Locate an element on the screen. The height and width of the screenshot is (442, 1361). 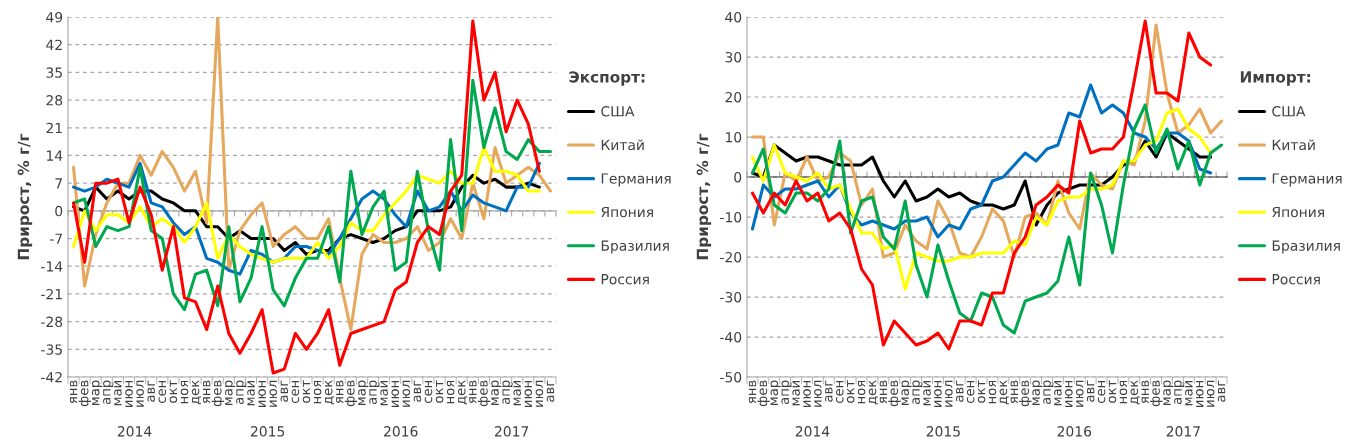
legend-title: Экспорт: is located at coordinates (607, 78).